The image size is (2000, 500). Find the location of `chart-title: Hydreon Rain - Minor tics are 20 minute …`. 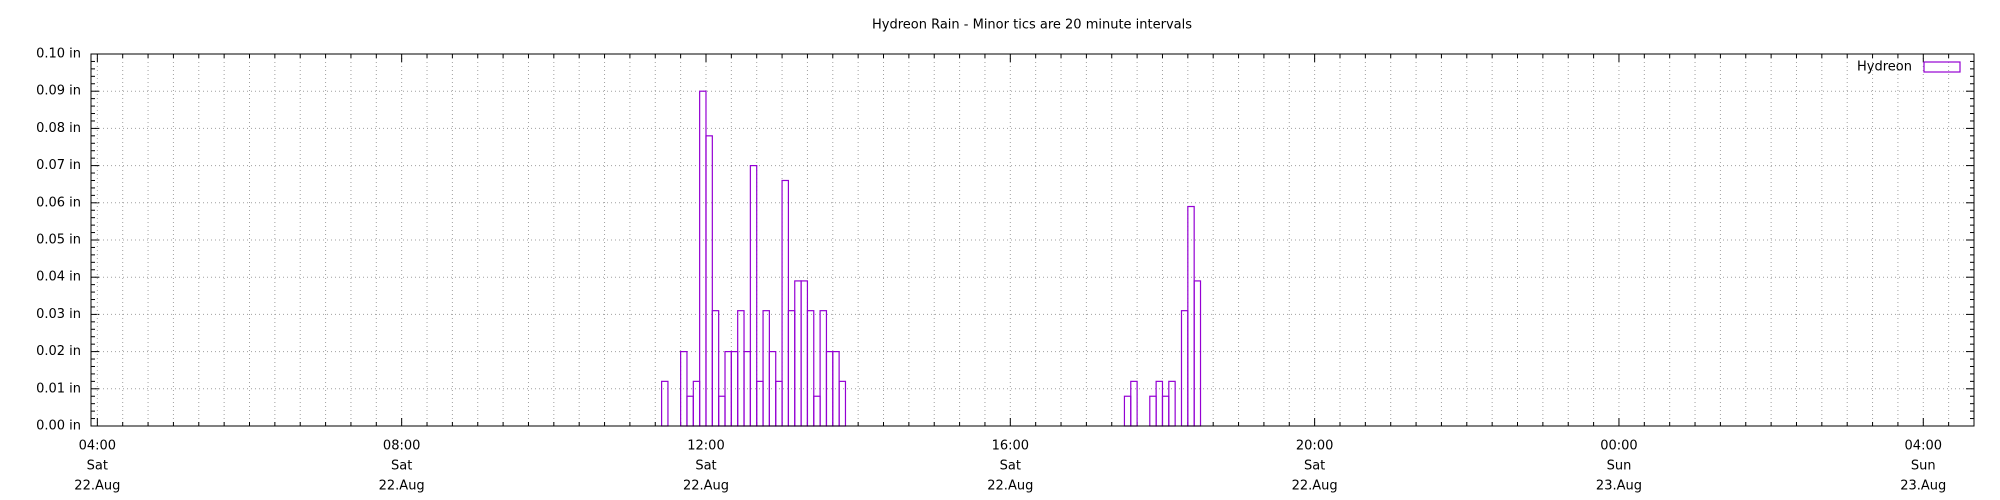

chart-title: Hydreon Rain - Minor tics are 20 minute … is located at coordinates (1032, 25).